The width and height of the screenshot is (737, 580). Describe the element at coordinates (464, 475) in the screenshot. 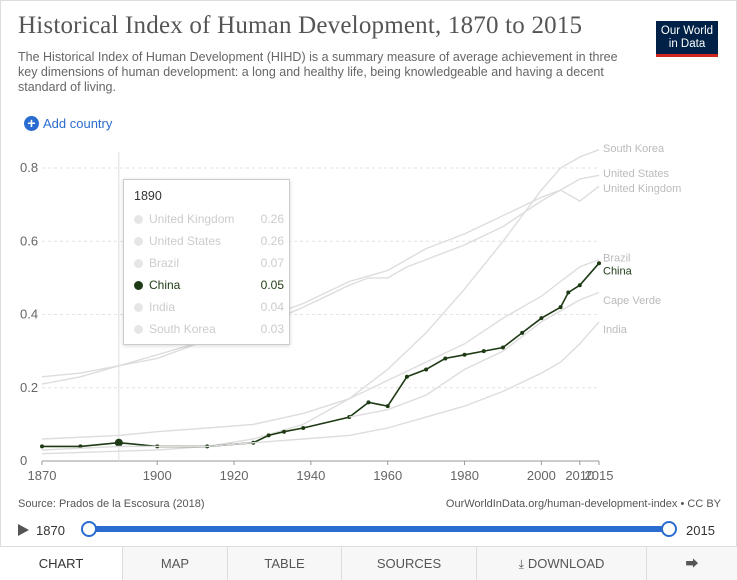

I see `x-tick-label: 1980` at that location.